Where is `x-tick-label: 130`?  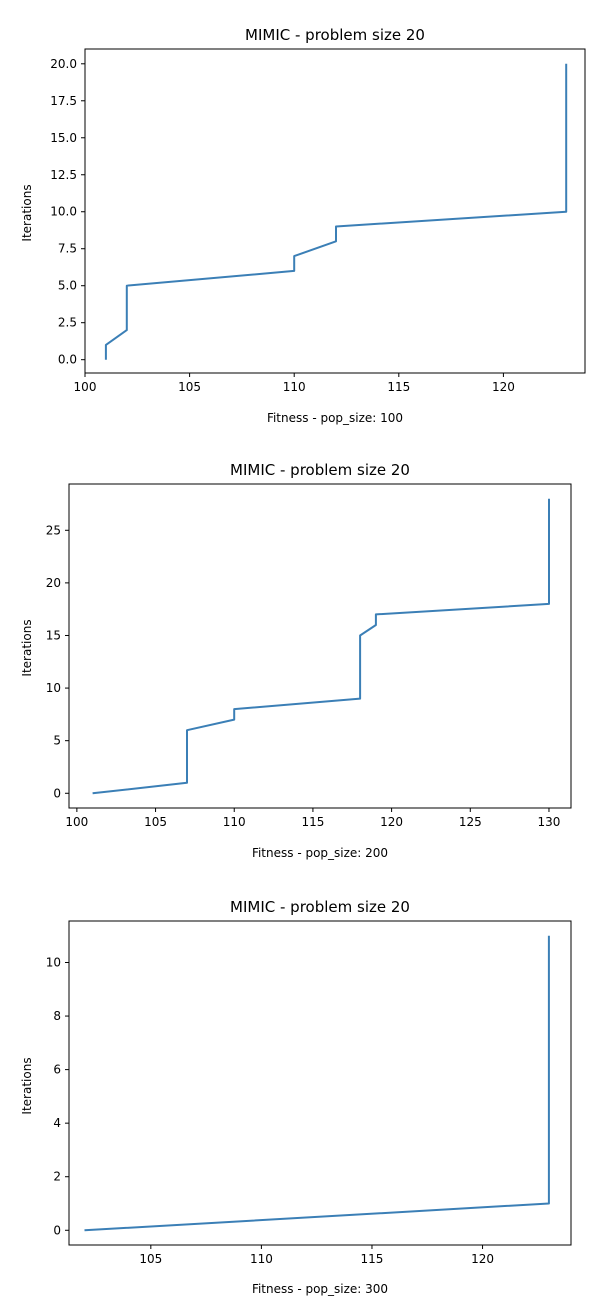 x-tick-label: 130 is located at coordinates (549, 822).